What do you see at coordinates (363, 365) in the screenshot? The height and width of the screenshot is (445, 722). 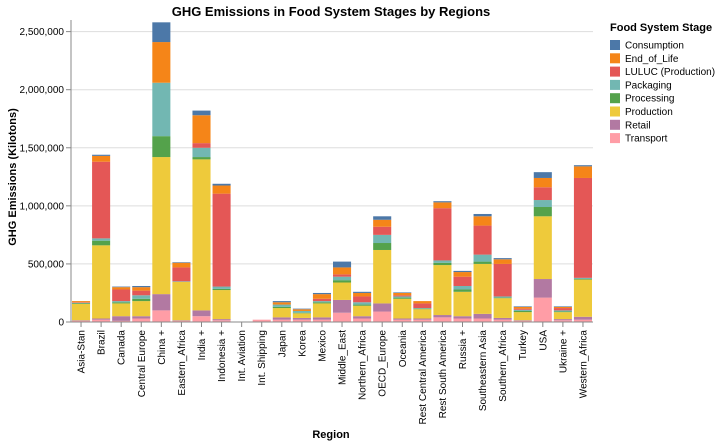 I see `x-tick-label: Northern_Africa` at bounding box center [363, 365].